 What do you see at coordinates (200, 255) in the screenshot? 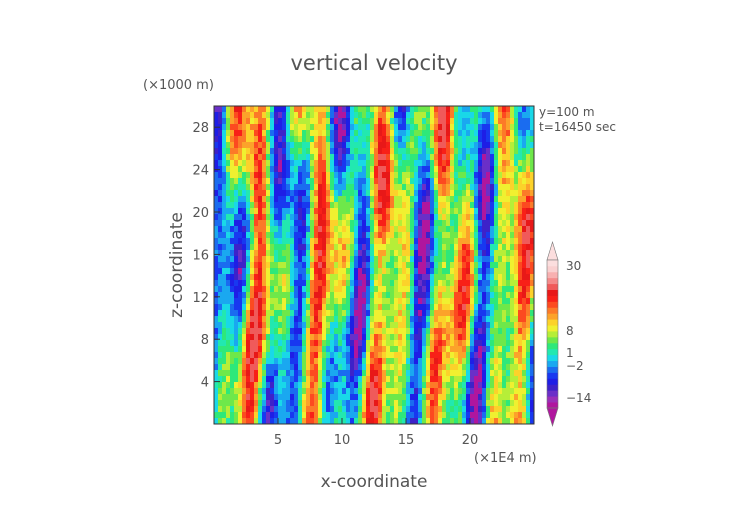
I see `y-tick-label: 16` at bounding box center [200, 255].